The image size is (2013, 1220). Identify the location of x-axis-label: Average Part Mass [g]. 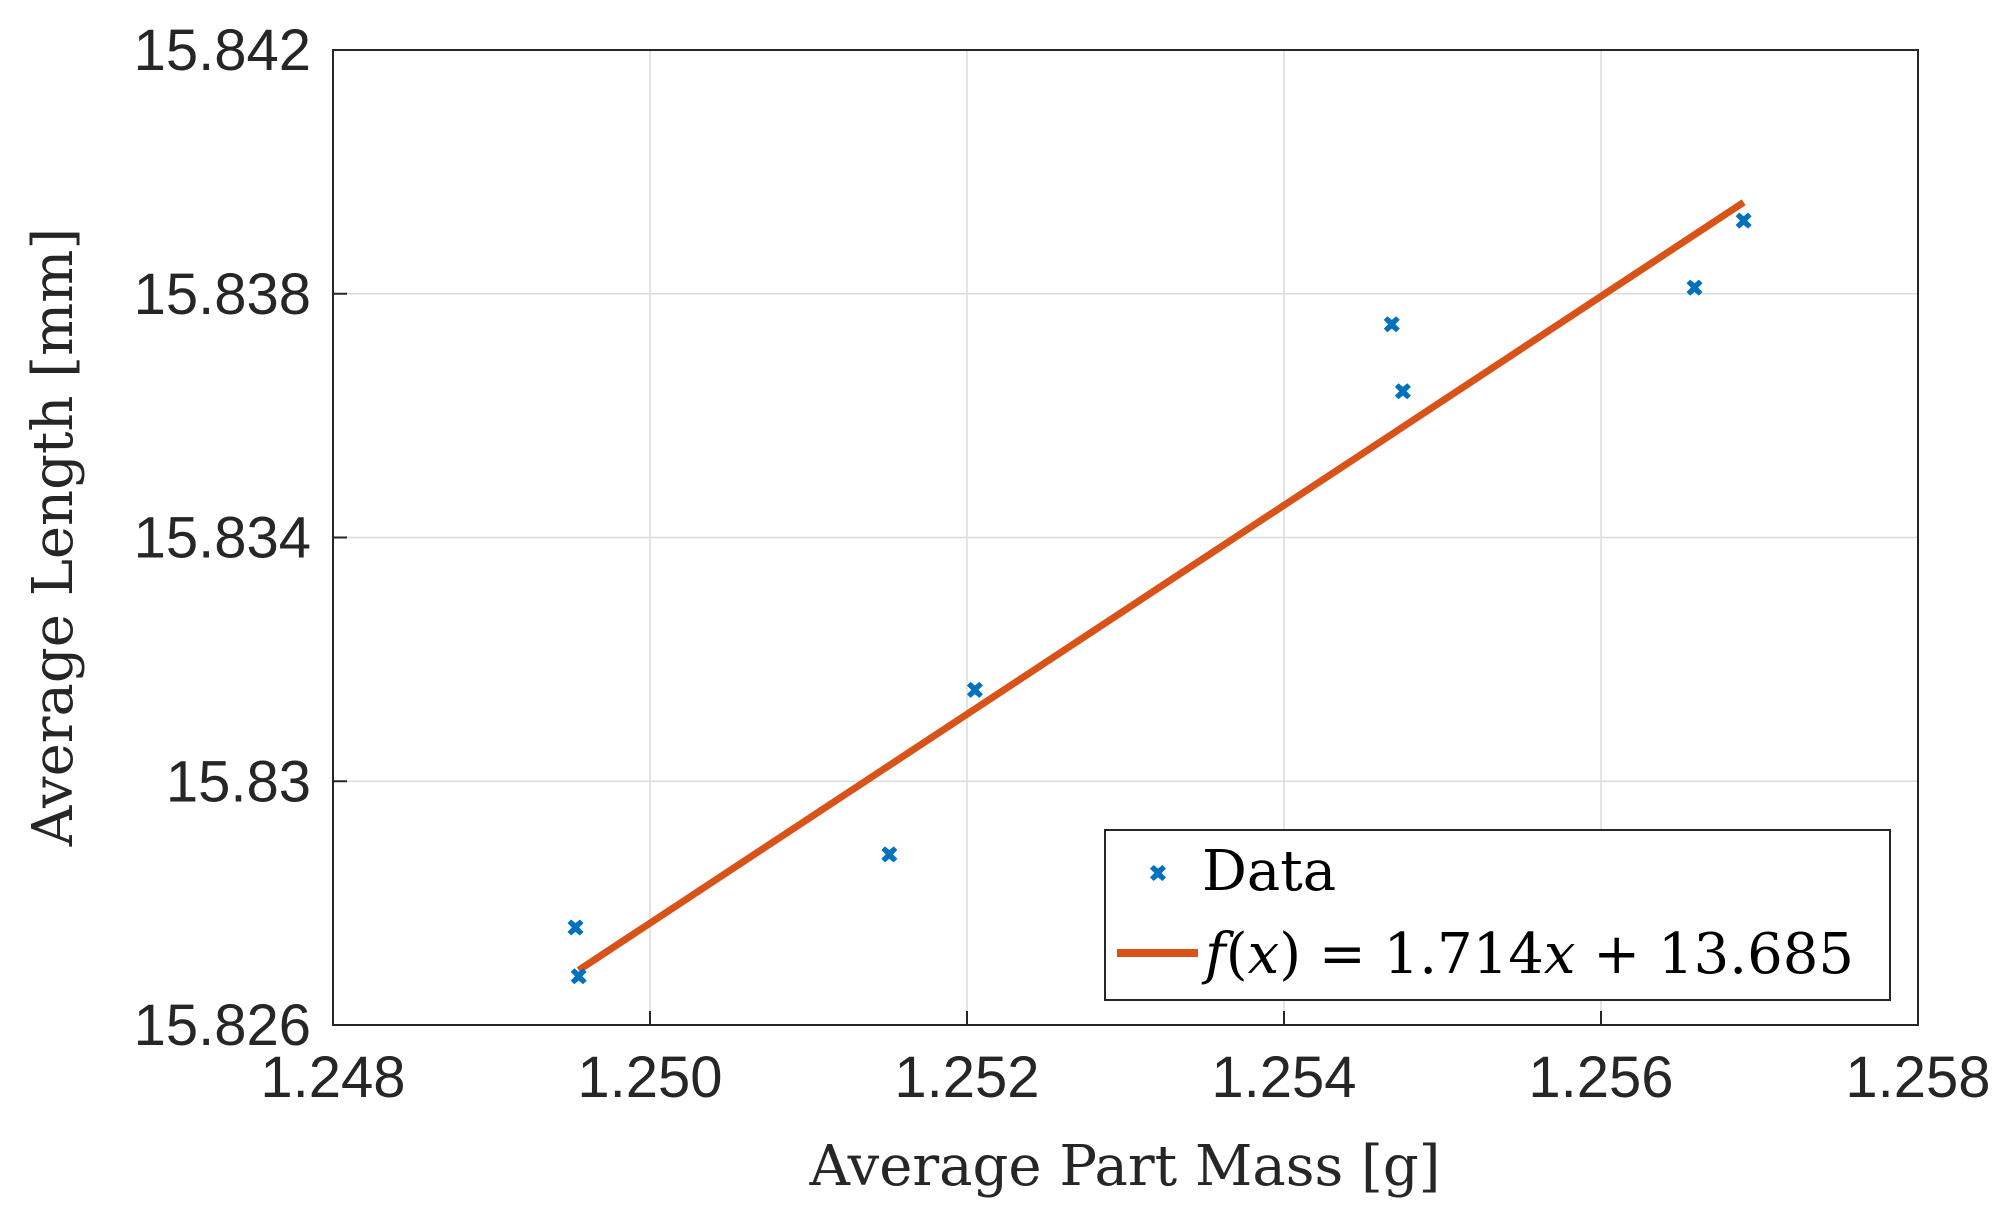
(1124, 1166).